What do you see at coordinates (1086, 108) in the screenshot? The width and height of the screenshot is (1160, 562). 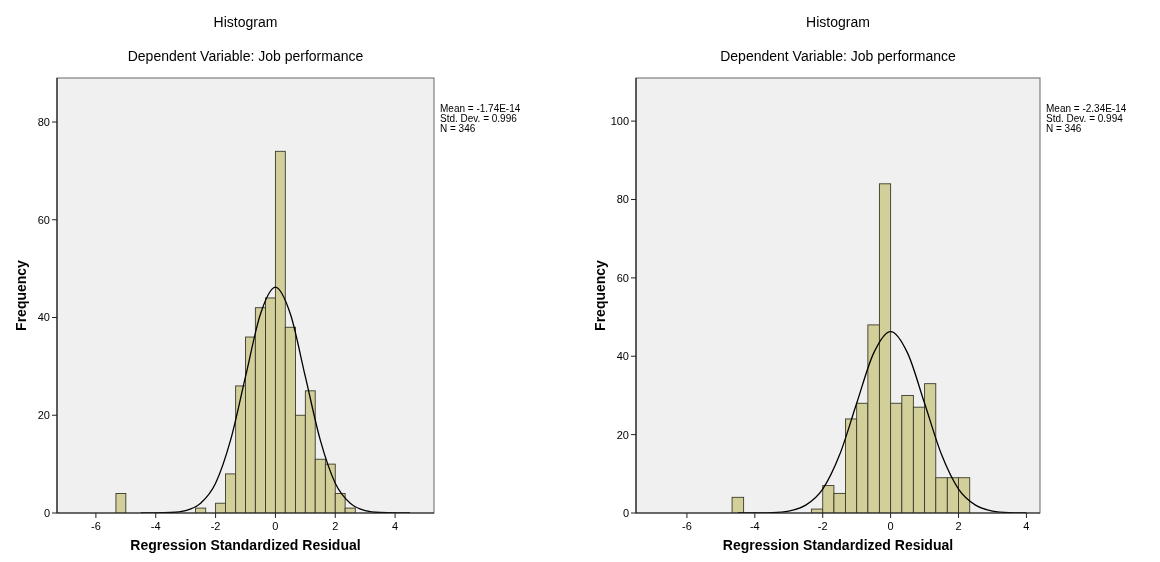 I see `text: Mean = -2.34E-14` at bounding box center [1086, 108].